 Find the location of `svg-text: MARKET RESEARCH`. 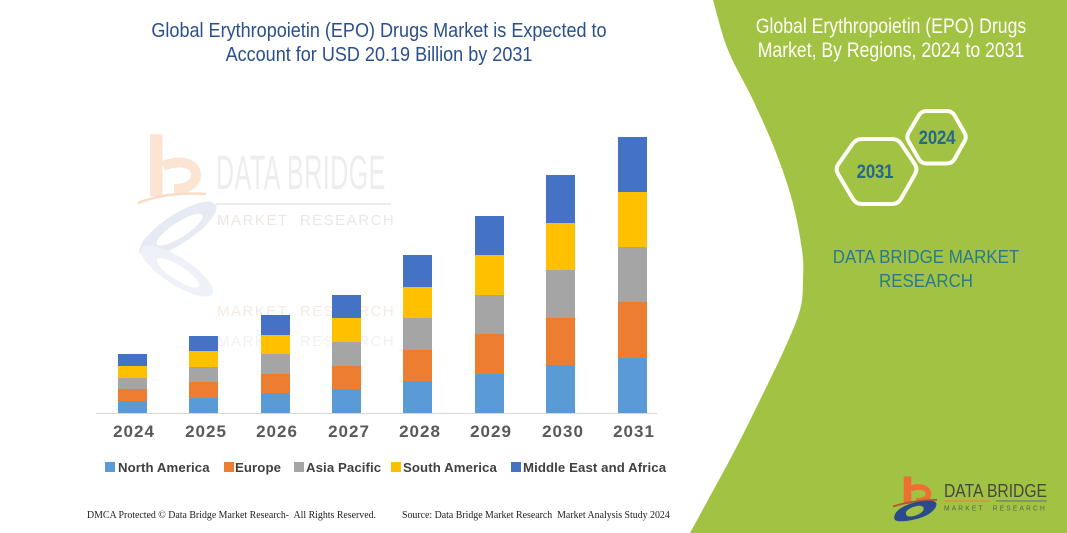

svg-text: MARKET RESEARCH is located at coordinates (995, 508).